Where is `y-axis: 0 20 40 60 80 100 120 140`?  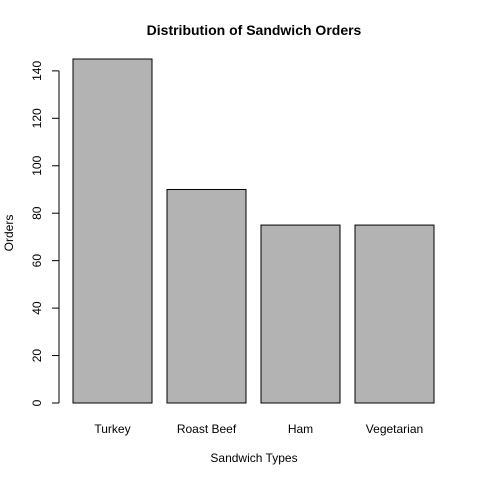
y-axis: 0 20 40 60 80 100 120 140 is located at coordinates (44, 234).